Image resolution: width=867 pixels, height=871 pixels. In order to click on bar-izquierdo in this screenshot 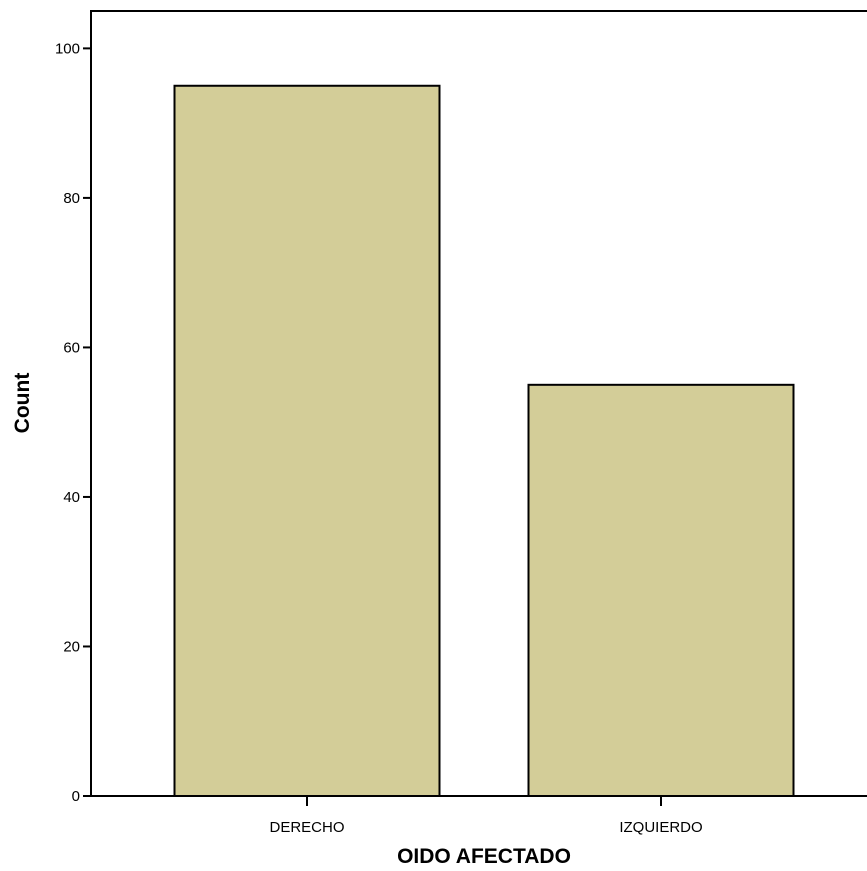, I will do `click(661, 590)`.